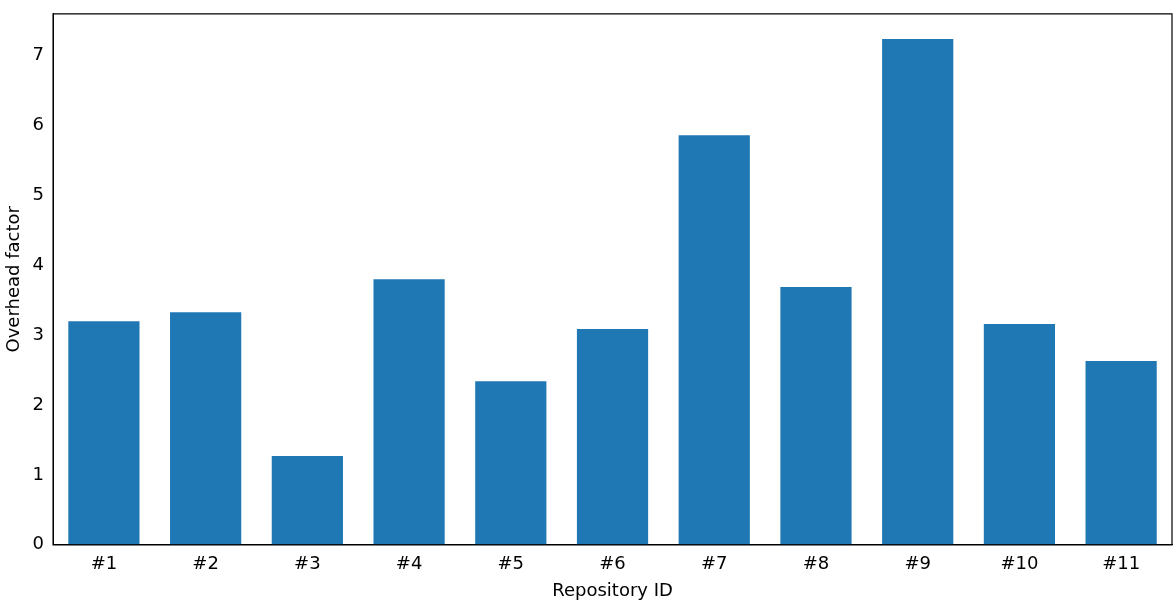 Image resolution: width=1174 pixels, height=606 pixels. What do you see at coordinates (38, 54) in the screenshot?
I see `y-tick-label: 7` at bounding box center [38, 54].